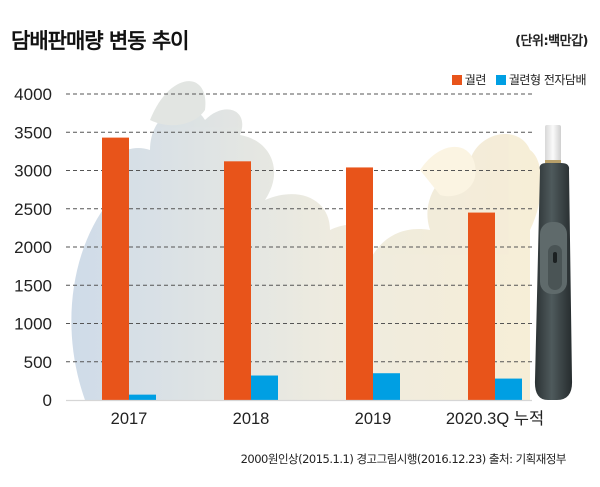  Describe the element at coordinates (33, 171) in the screenshot. I see `y-tick-label: 3000` at that location.